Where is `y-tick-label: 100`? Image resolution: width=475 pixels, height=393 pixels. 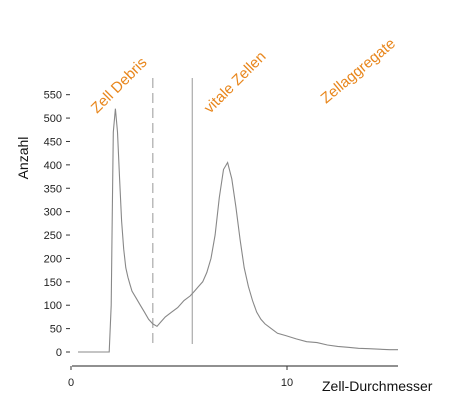 y-tick-label: 100 is located at coordinates (53, 306).